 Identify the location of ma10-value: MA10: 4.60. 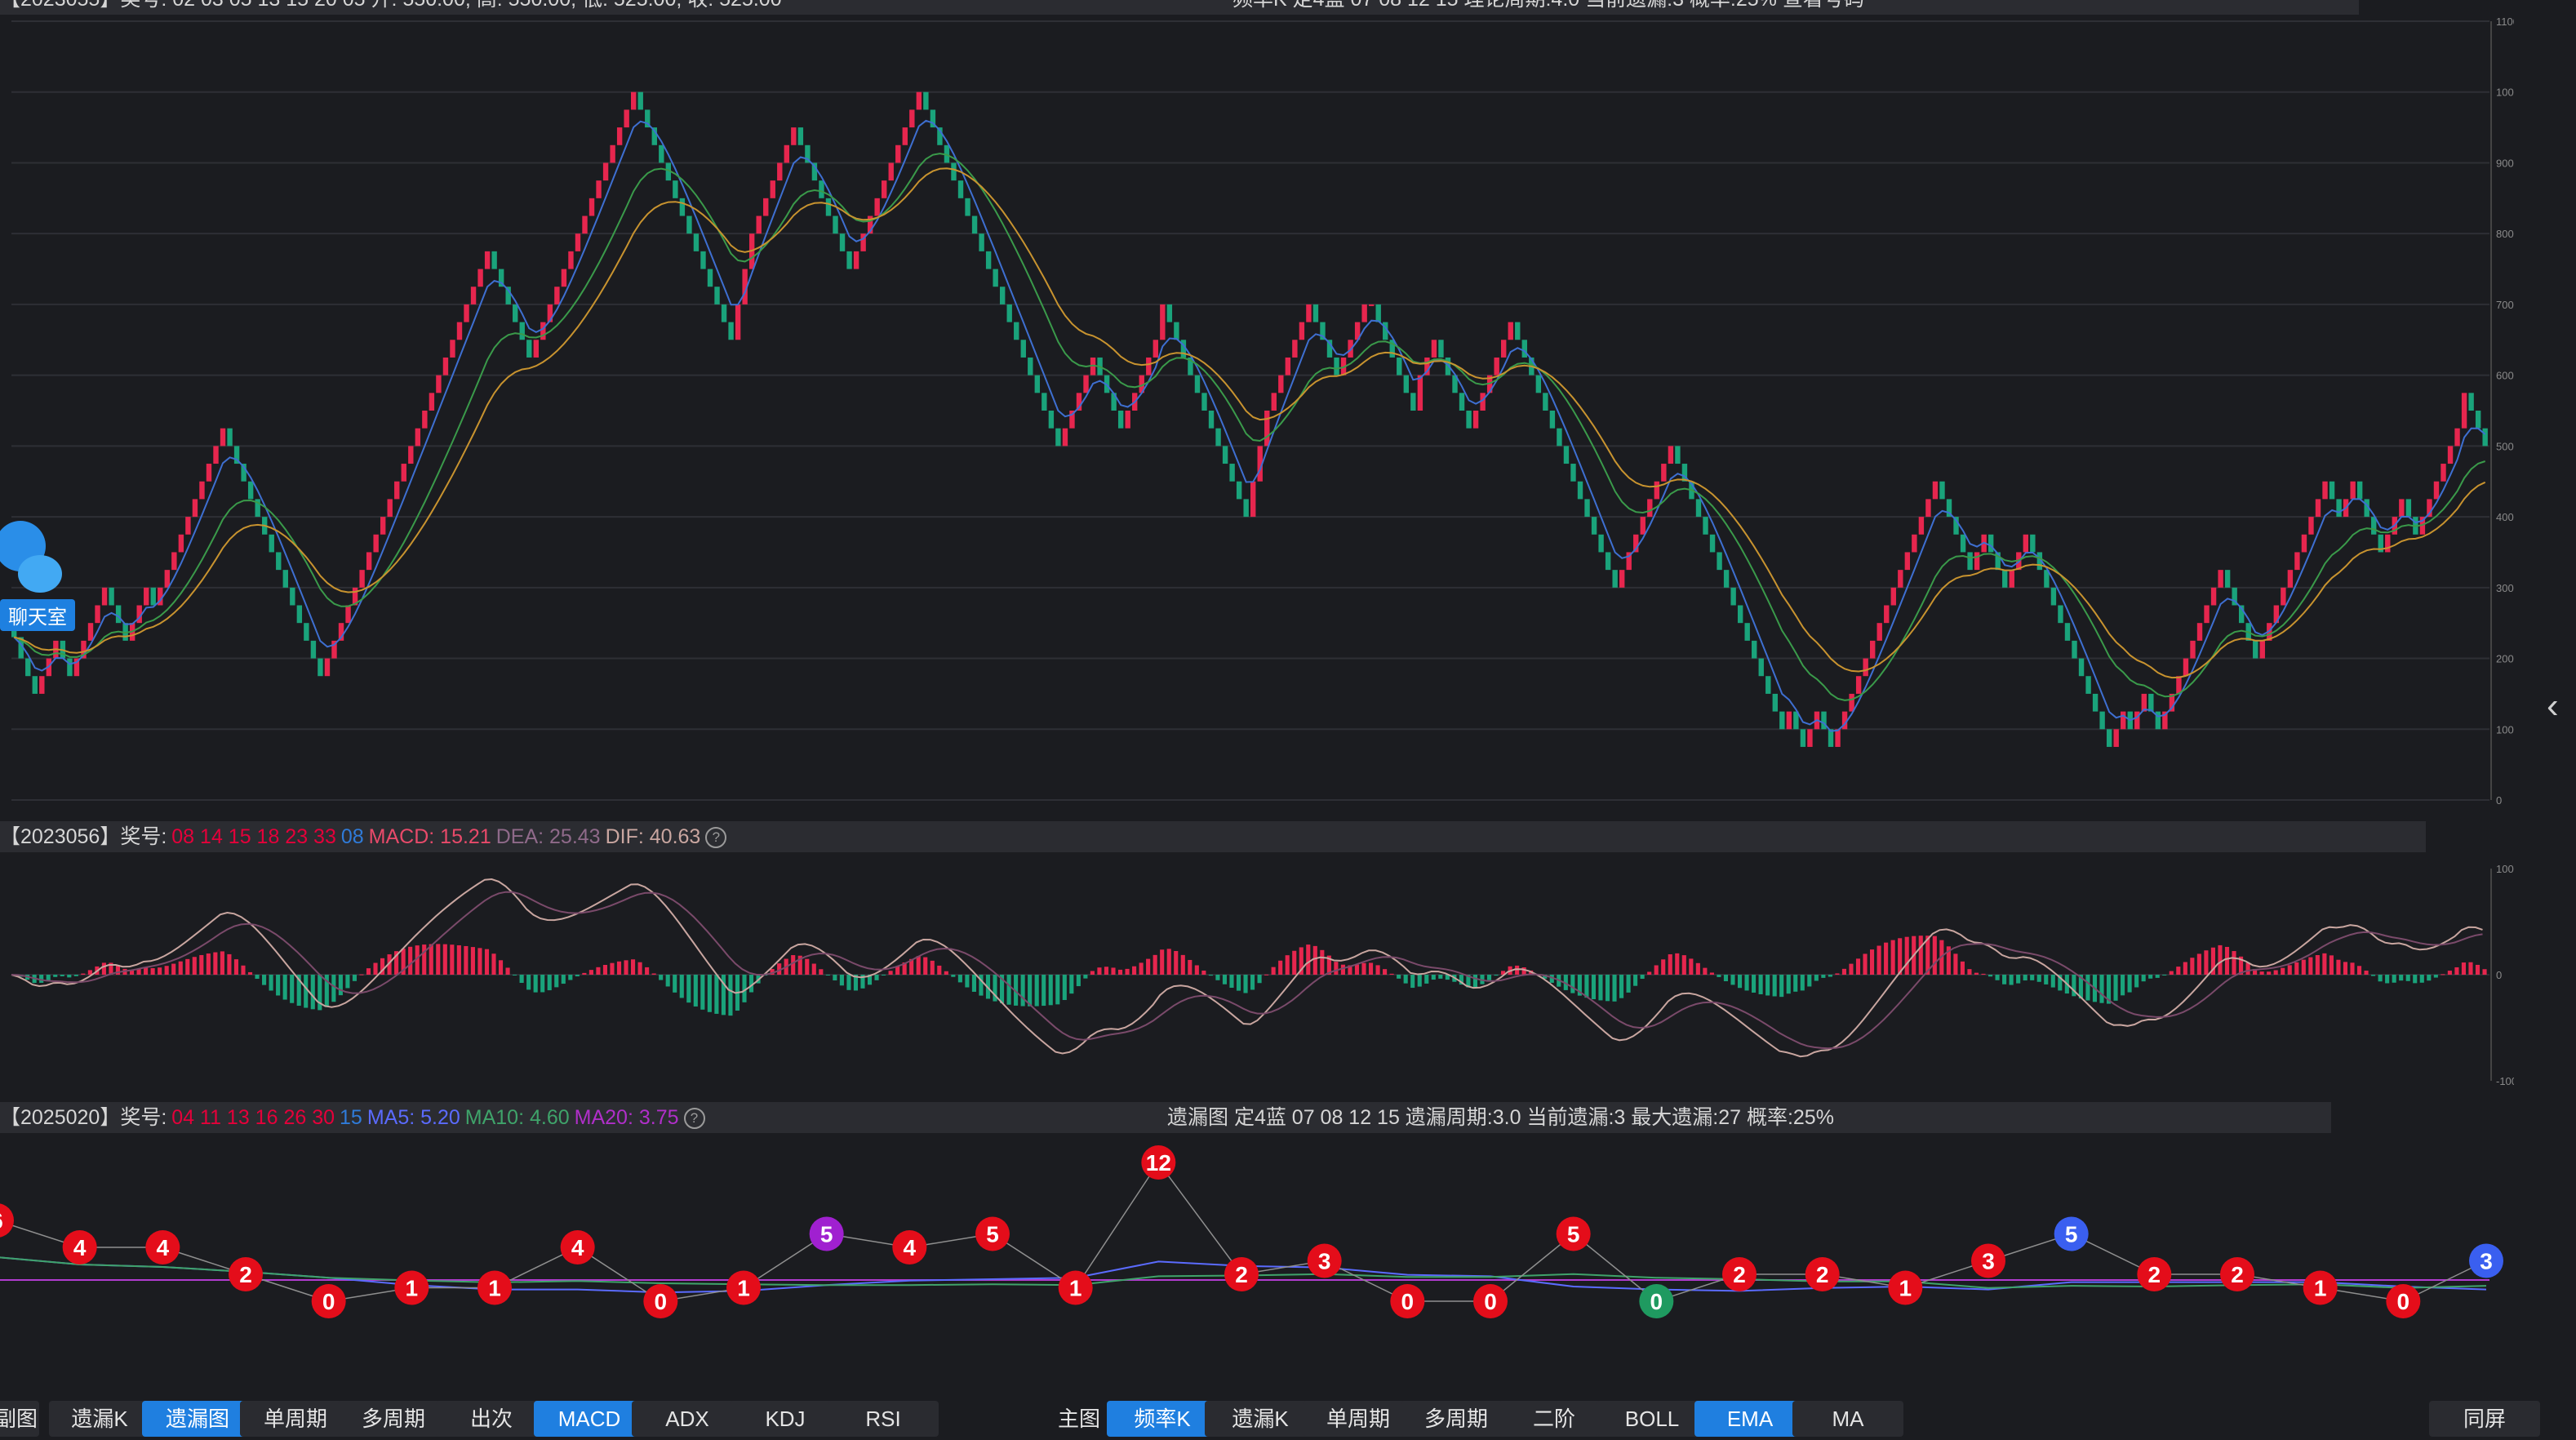
(517, 1117).